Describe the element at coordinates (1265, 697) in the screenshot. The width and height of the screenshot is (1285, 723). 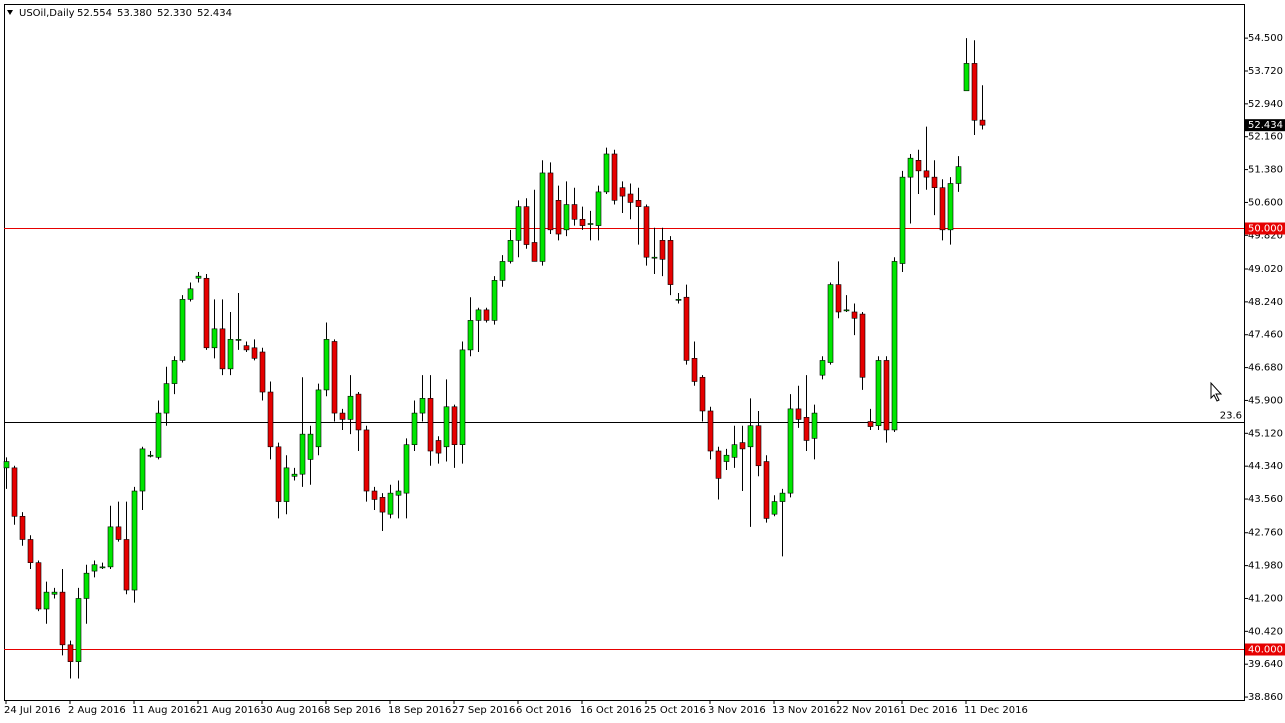
I see `y-tick-label: 38.860` at that location.